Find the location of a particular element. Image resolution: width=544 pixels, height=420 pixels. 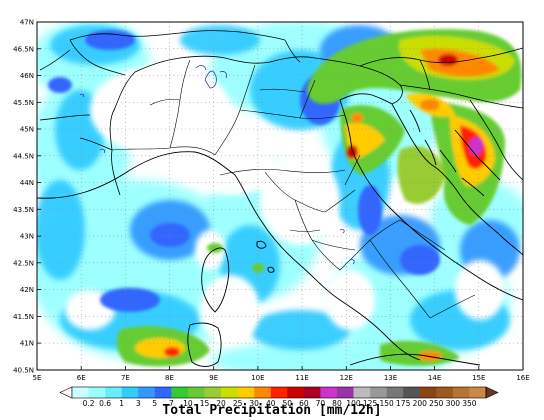

colorbar-label: 0.6 is located at coordinates (105, 403).